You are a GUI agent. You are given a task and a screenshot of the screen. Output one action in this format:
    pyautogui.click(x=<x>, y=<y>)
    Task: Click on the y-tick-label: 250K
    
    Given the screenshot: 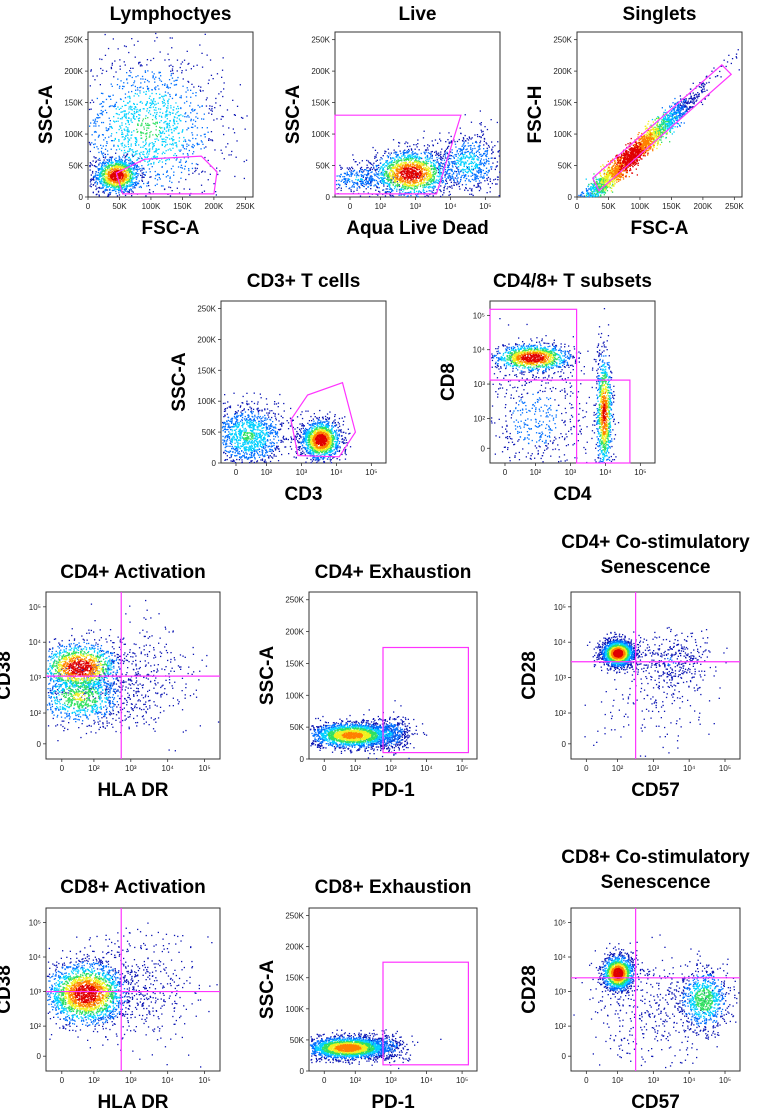 What is the action you would take?
    pyautogui.click(x=320, y=40)
    